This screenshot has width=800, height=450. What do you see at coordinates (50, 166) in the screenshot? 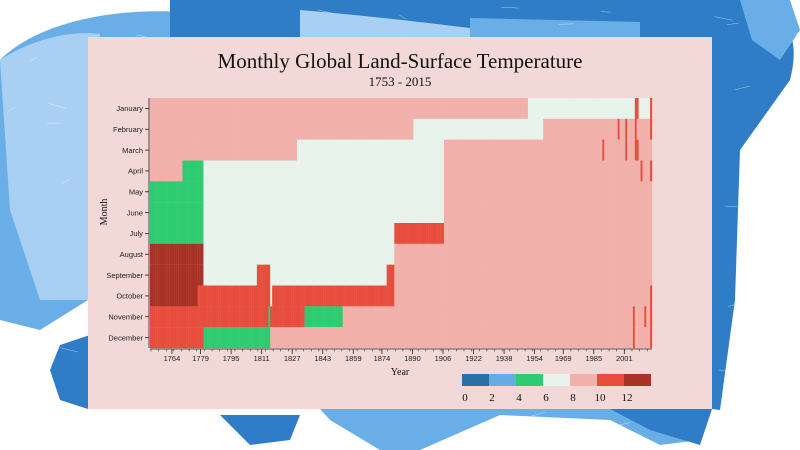
I see `map-region-pacific` at bounding box center [50, 166].